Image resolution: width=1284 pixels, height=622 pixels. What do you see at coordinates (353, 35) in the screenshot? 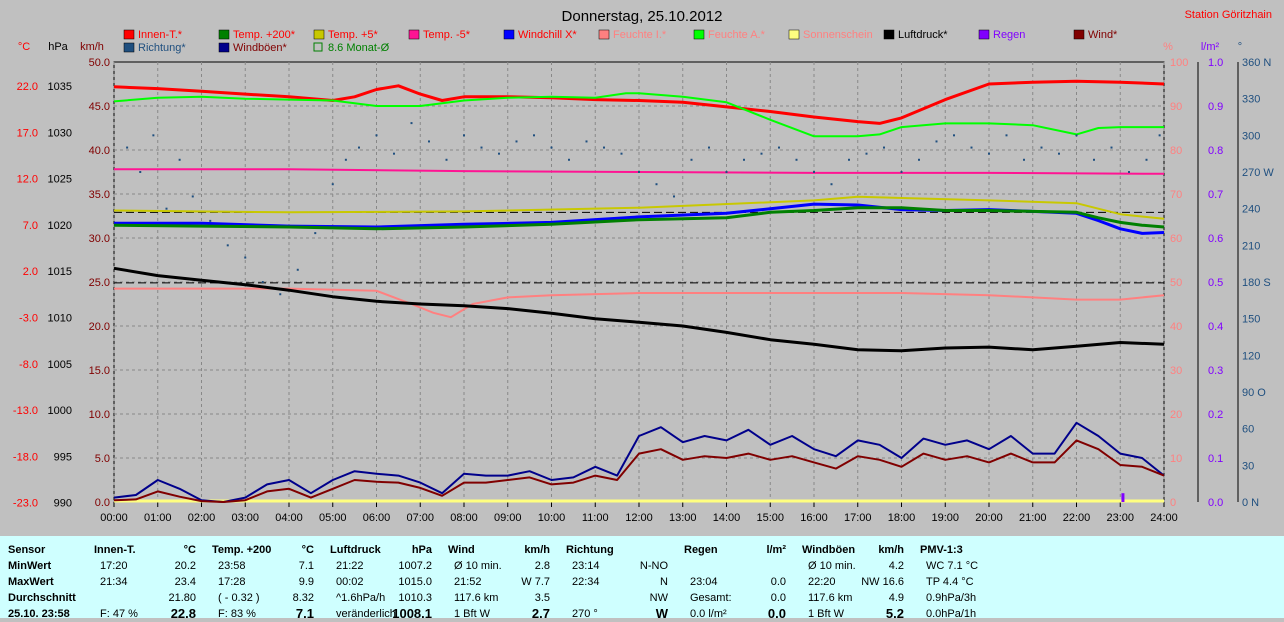
I see `legend-label: Temp. +5*` at bounding box center [353, 35].